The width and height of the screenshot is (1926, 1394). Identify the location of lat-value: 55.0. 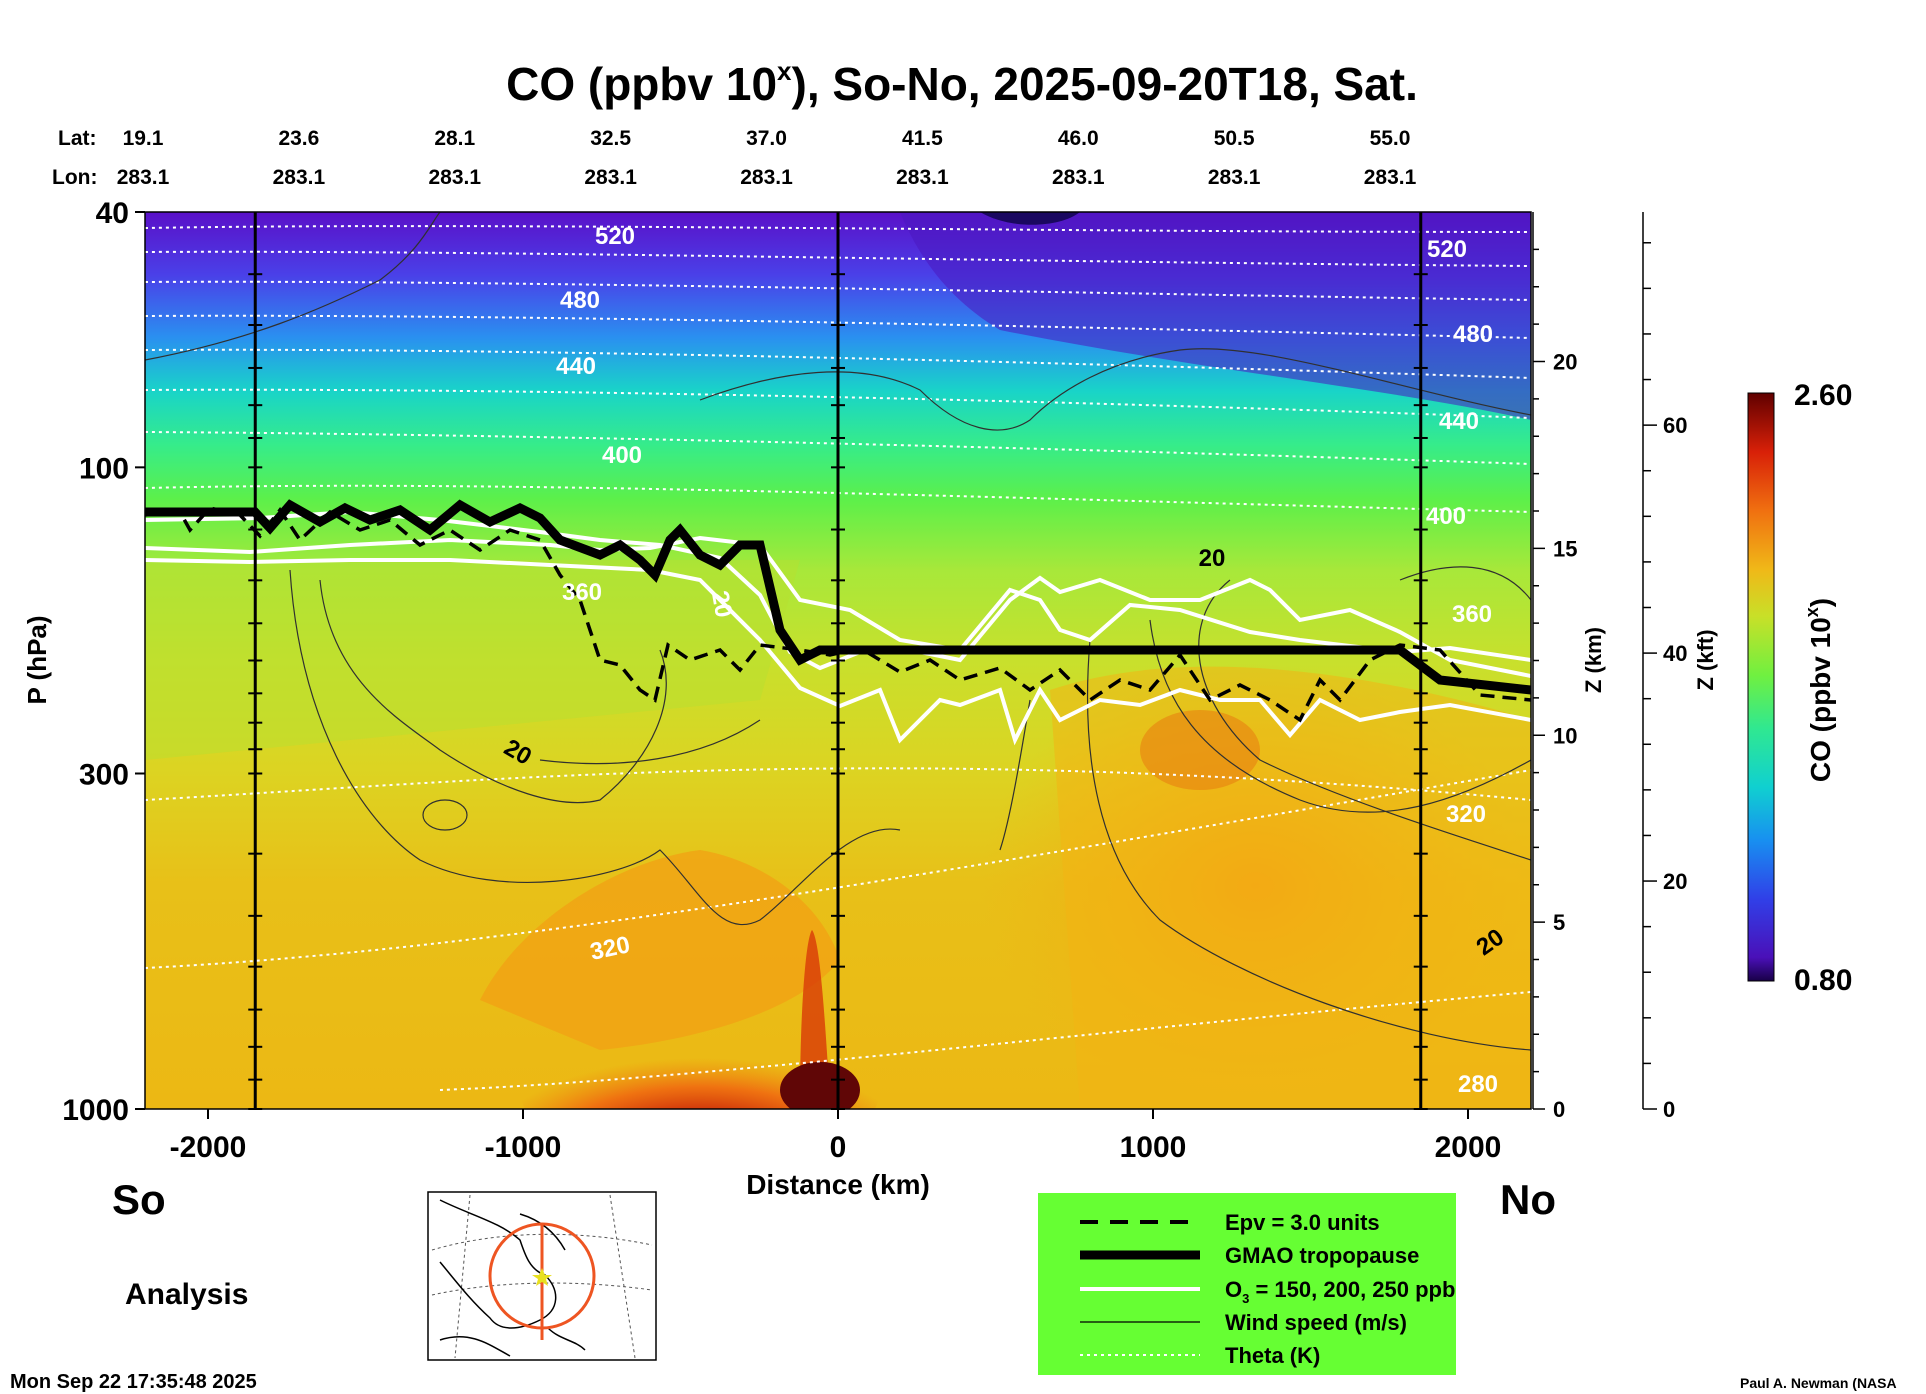
(1390, 138).